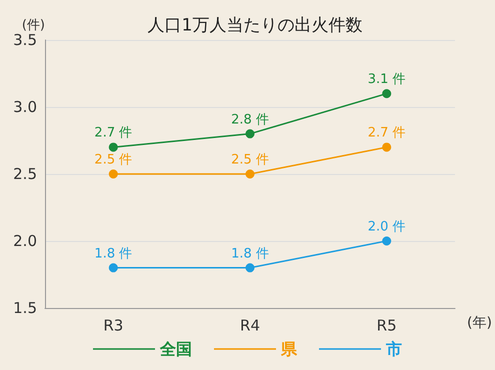 The image size is (495, 370). What do you see at coordinates (250, 120) in the screenshot?
I see `data-label: 2.8 件` at bounding box center [250, 120].